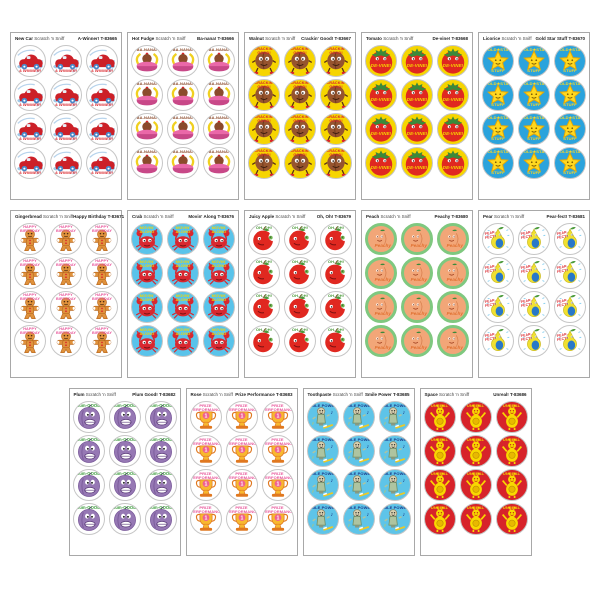  What do you see at coordinates (534, 273) in the screenshot?
I see `pear-icon` at bounding box center [534, 273].